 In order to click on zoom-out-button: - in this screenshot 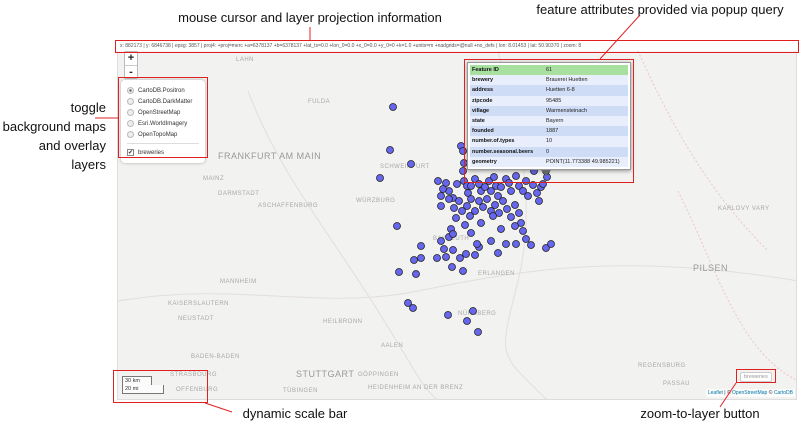, I will do `click(131, 71)`.